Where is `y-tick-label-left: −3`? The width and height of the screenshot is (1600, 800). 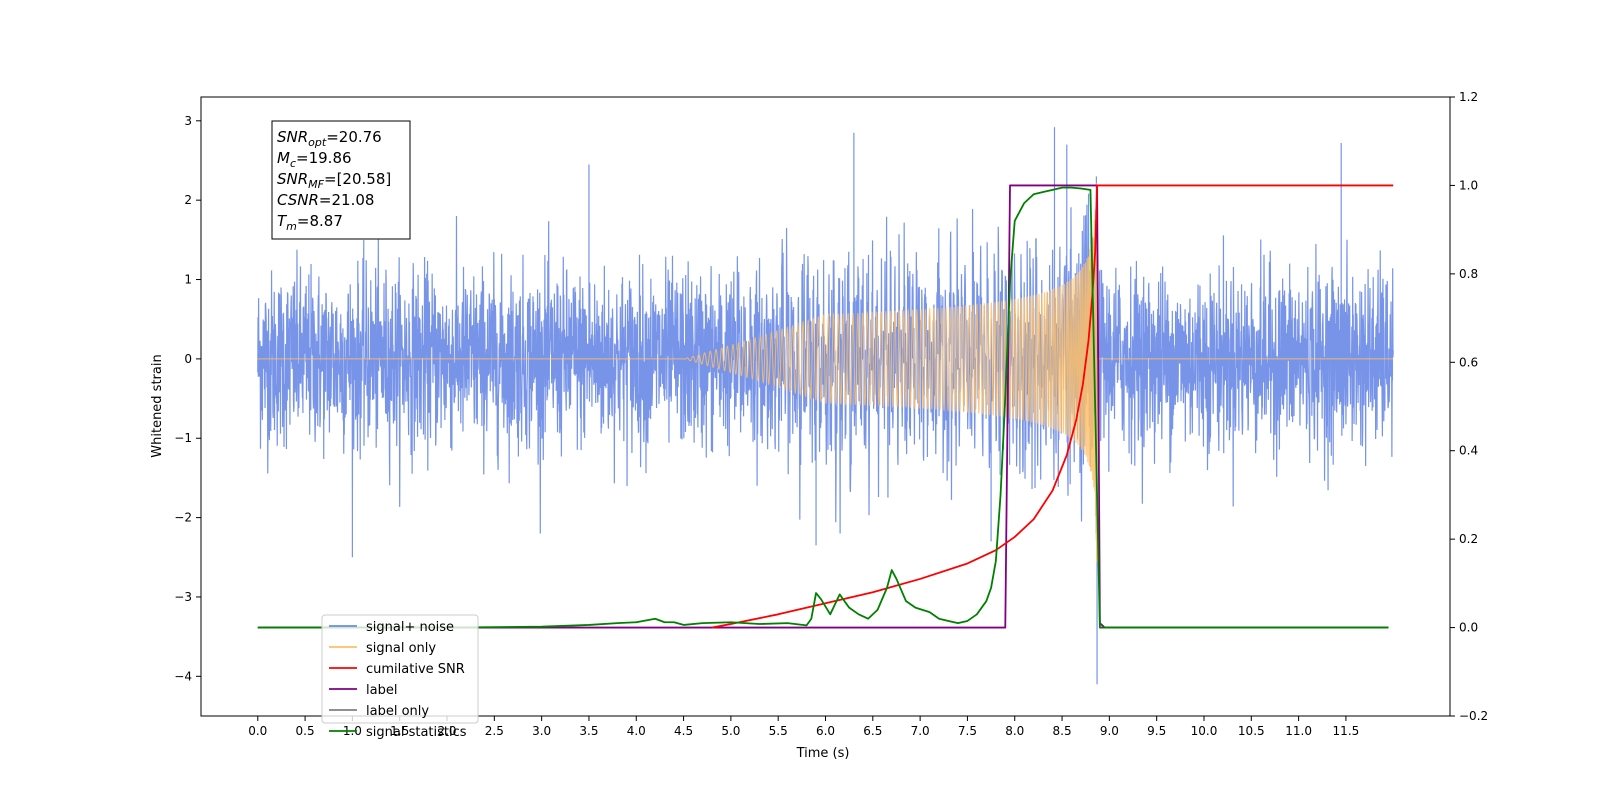 y-tick-label-left: −3 is located at coordinates (183, 597).